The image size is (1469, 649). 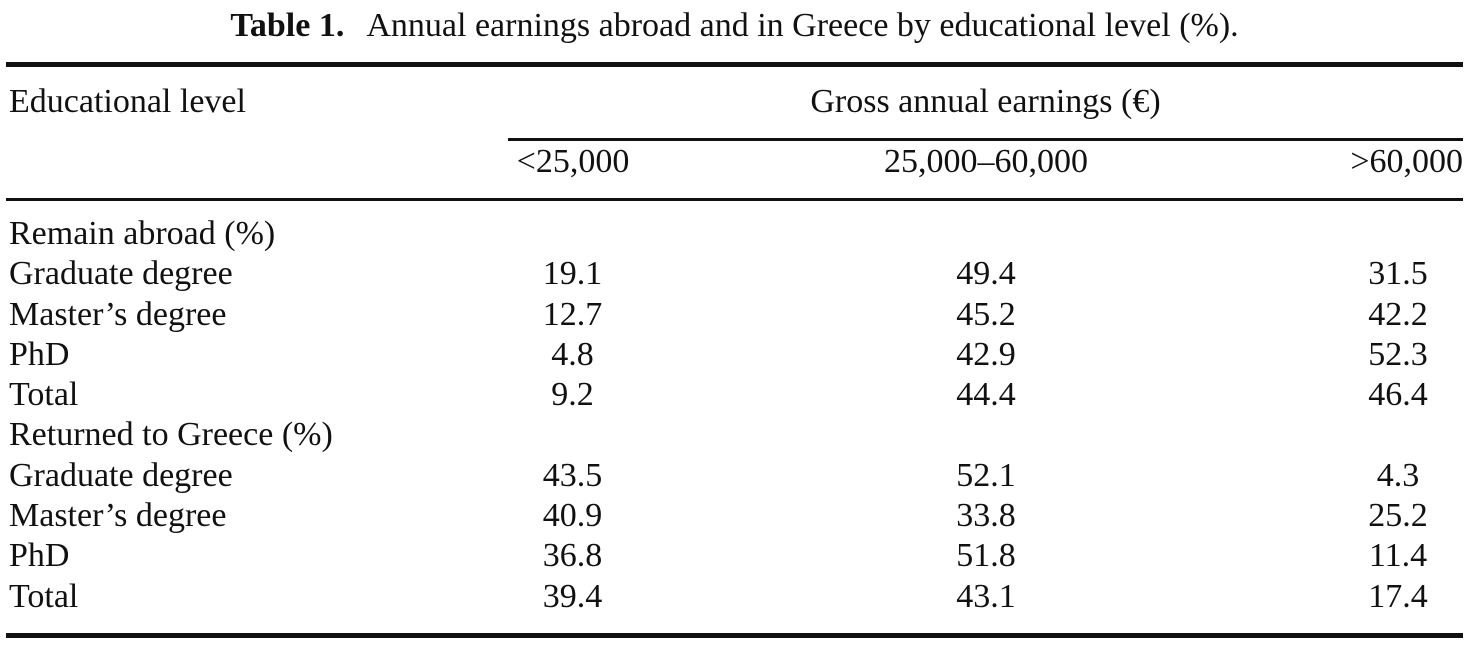 What do you see at coordinates (986, 161) in the screenshot?
I see `column-header-2: 25,000–60,000` at bounding box center [986, 161].